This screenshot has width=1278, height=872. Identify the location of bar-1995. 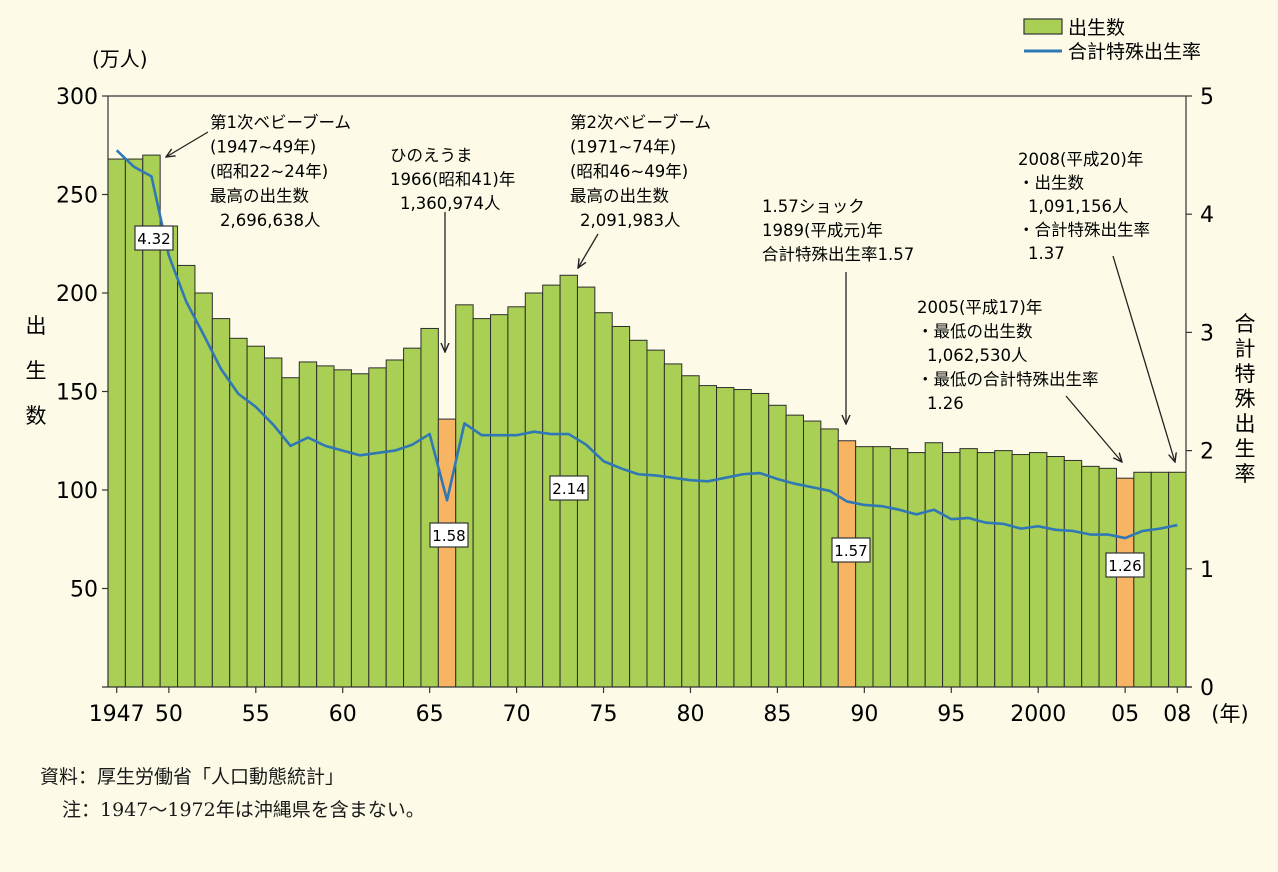
(951, 570).